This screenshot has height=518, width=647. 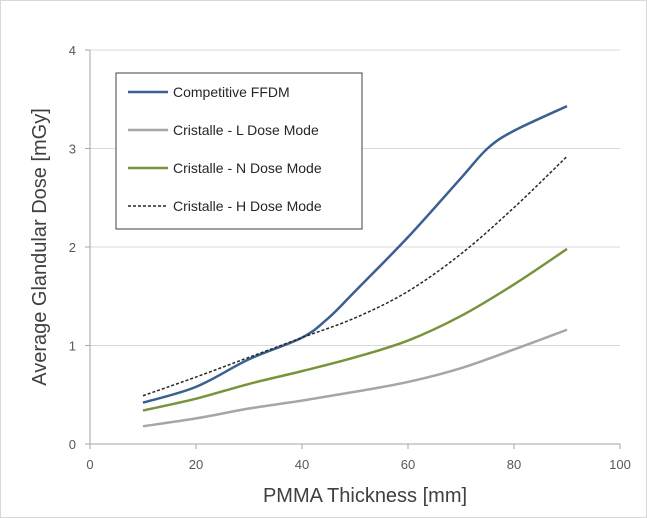 I want to click on y-tick-label: 3, so click(x=72, y=149).